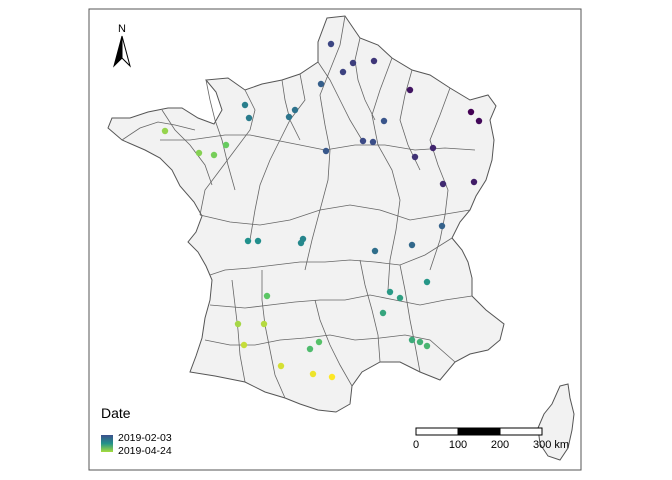 Image resolution: width=672 pixels, height=480 pixels. What do you see at coordinates (122, 29) in the screenshot?
I see `north-arrow-label: N` at bounding box center [122, 29].